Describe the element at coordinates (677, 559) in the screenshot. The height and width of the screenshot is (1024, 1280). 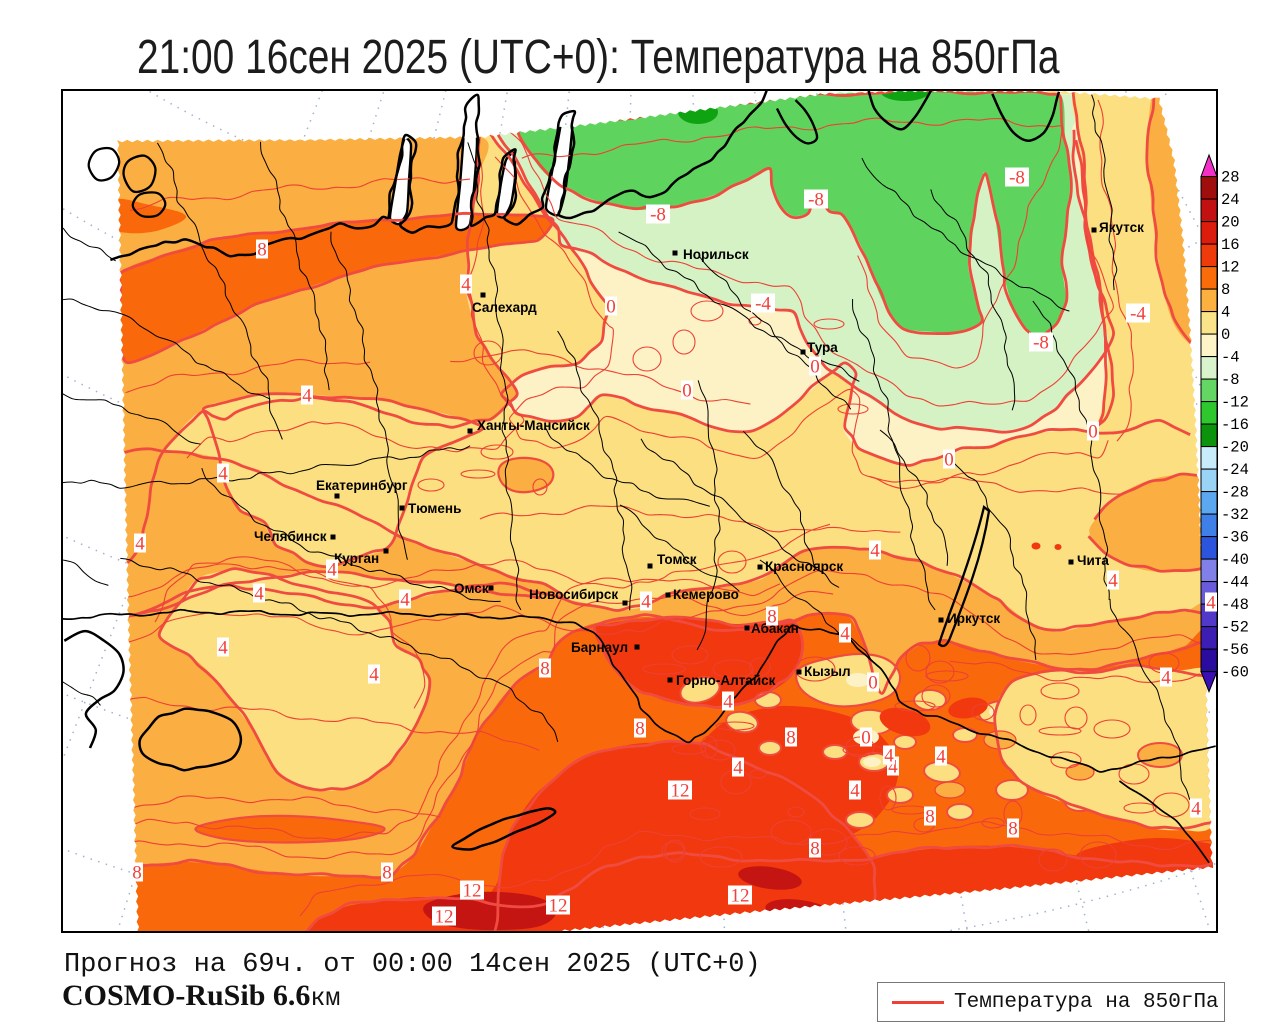
I see `svg-text: Томск` at that location.